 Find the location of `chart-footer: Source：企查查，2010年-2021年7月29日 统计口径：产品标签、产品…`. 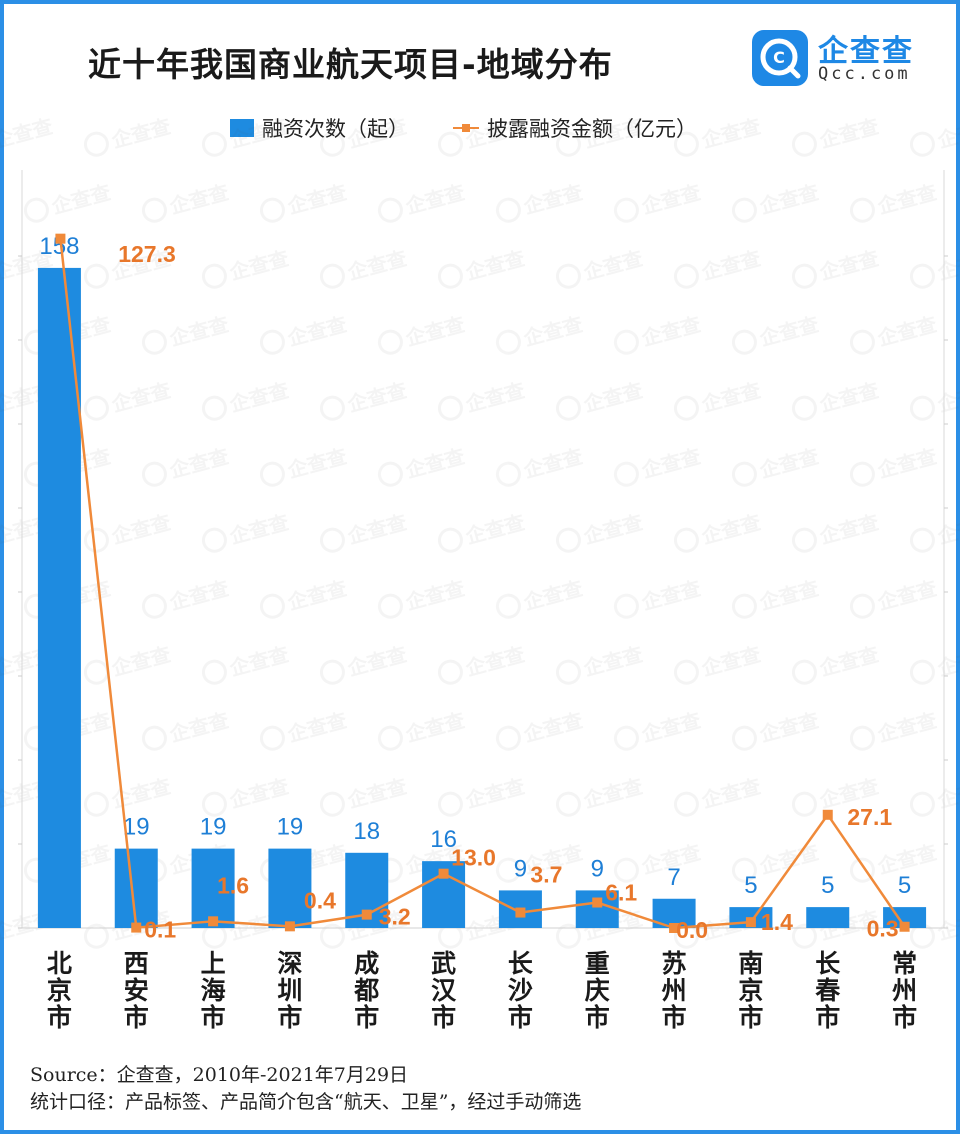

chart-footer: Source：企查查，2010年-2021年7月29日 统计口径：产品标签、产品… is located at coordinates (305, 1089).